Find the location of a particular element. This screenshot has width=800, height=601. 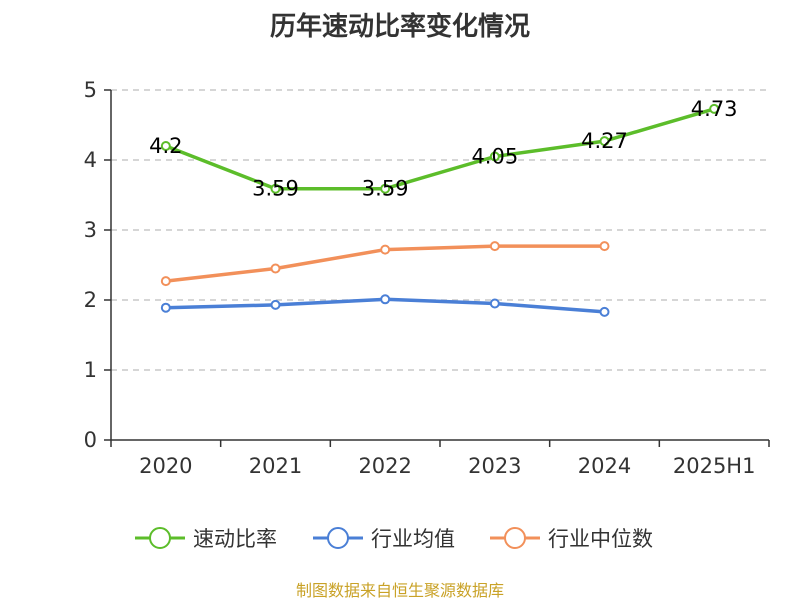

data-labels: 4.2 3.59 3.59 4.05 4.27 4.73 is located at coordinates (443, 149).